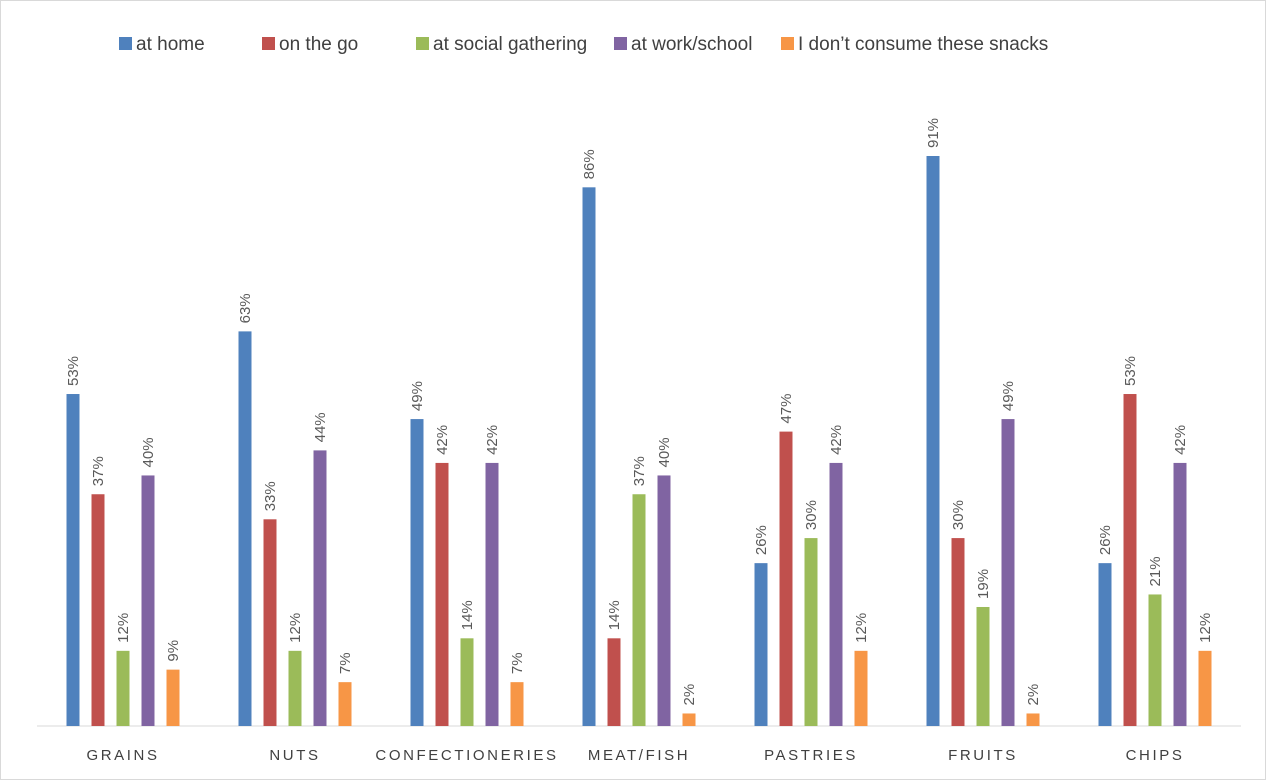 Image resolution: width=1266 pixels, height=780 pixels. Describe the element at coordinates (664, 600) in the screenshot. I see `bar-meat-fish-at-work-school` at that location.